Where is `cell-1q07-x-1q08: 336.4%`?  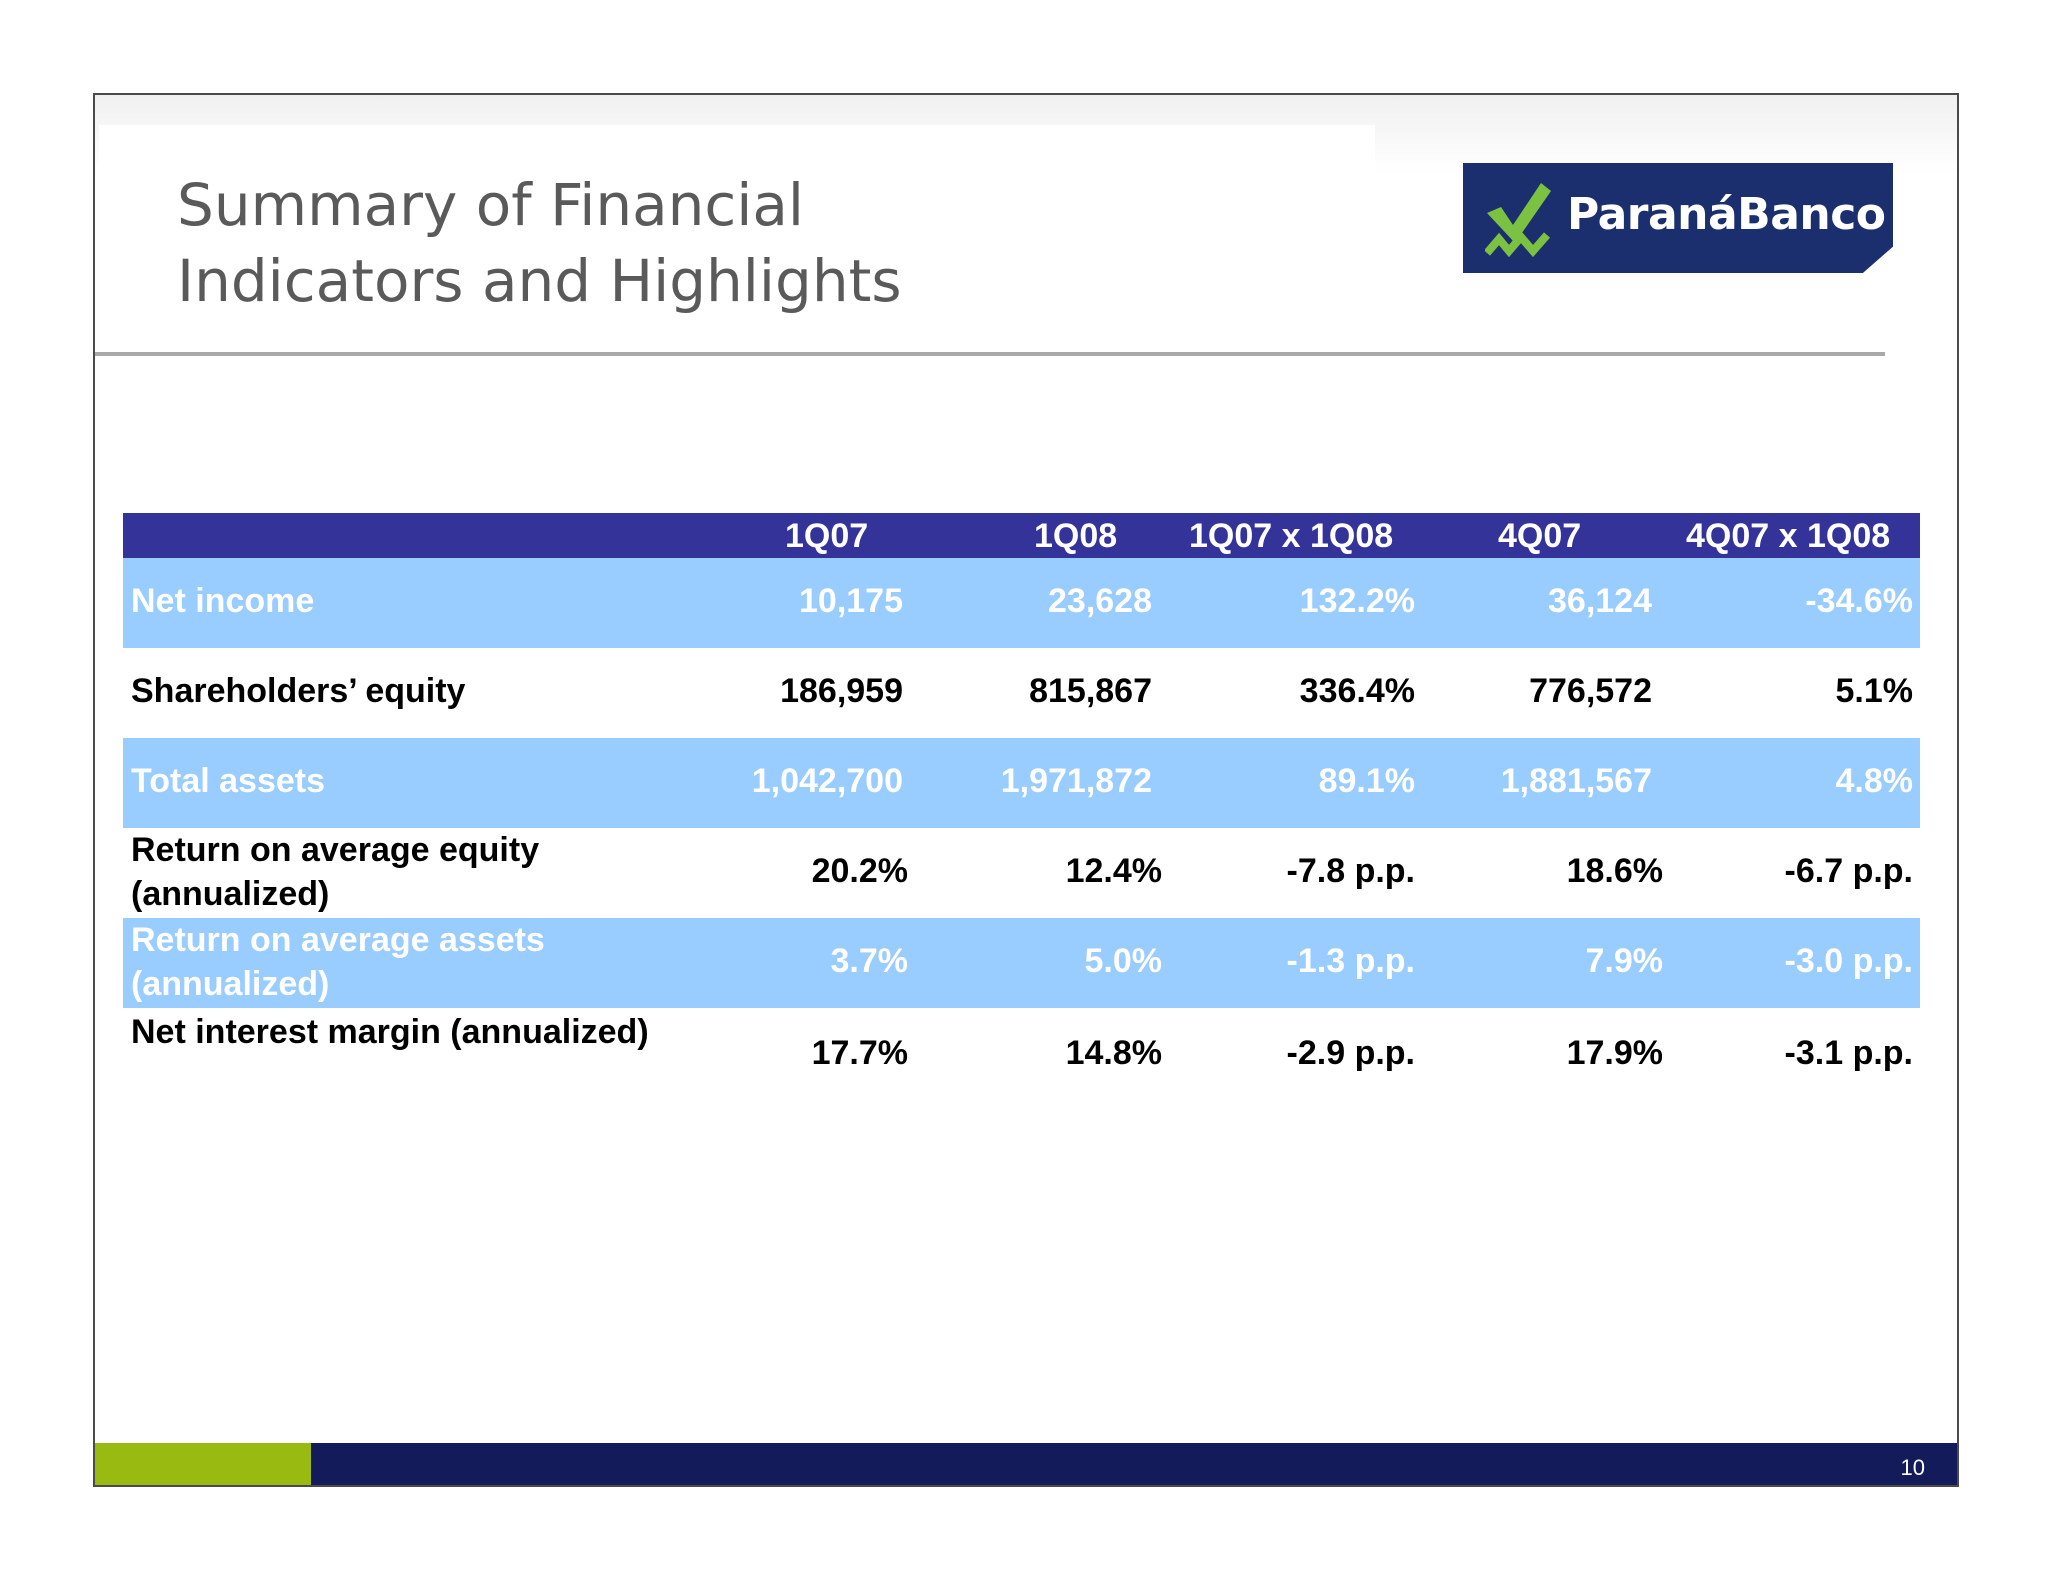 cell-1q07-x-1q08: 336.4% is located at coordinates (1357, 691).